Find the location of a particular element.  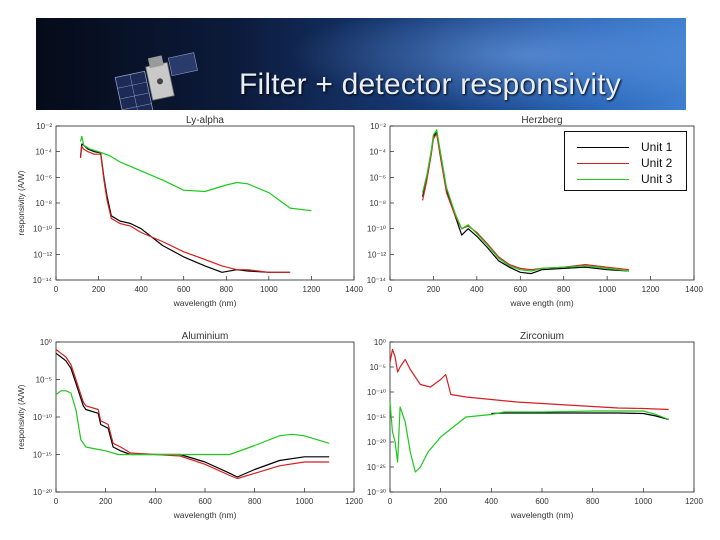

chart-title: Herzberg is located at coordinates (541, 120).